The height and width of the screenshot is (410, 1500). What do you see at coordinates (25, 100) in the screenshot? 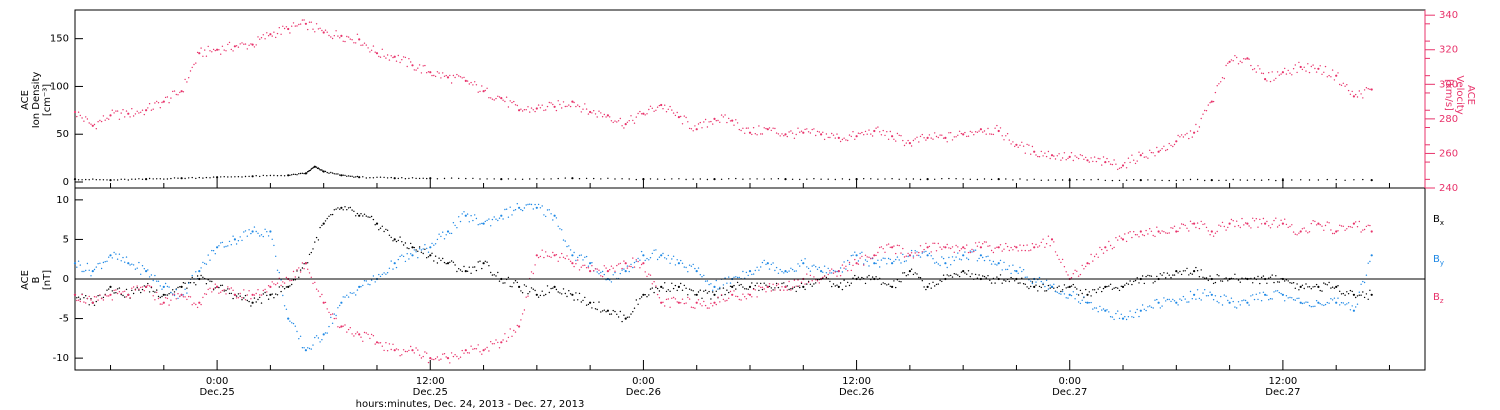
I see `top-left-ylabel-line1: ACE` at bounding box center [25, 100].